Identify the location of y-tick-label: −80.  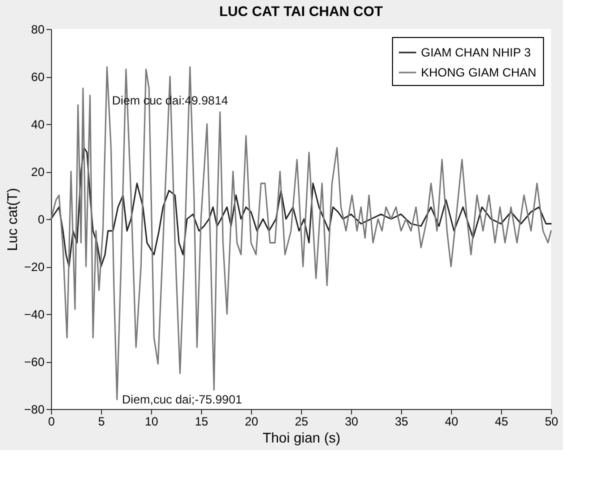
(34, 409).